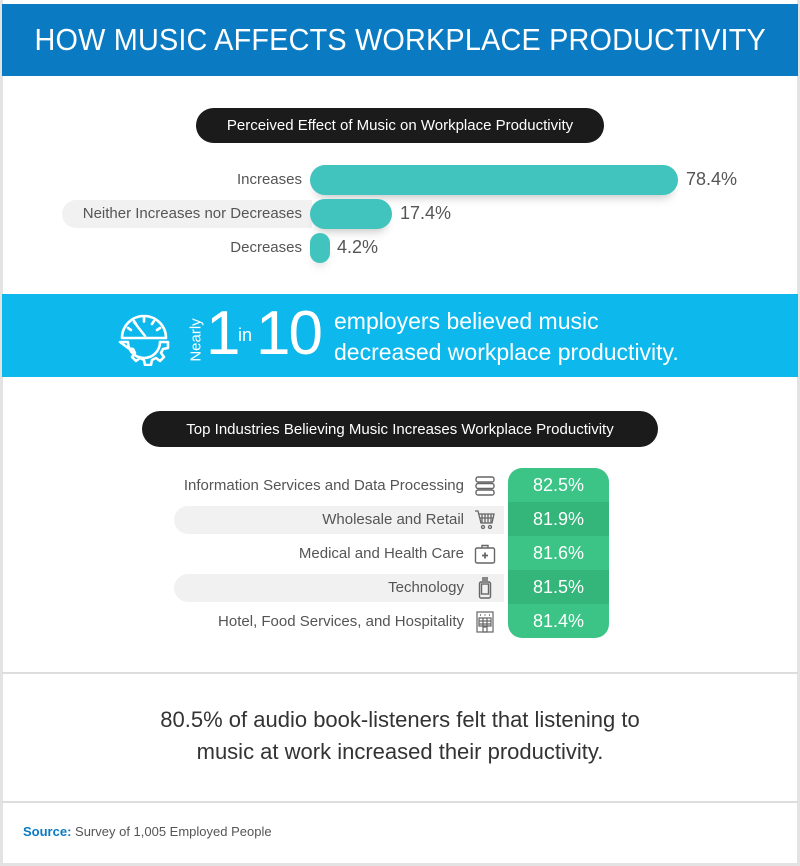  Describe the element at coordinates (266, 247) in the screenshot. I see `bar-label: Decreases` at that location.